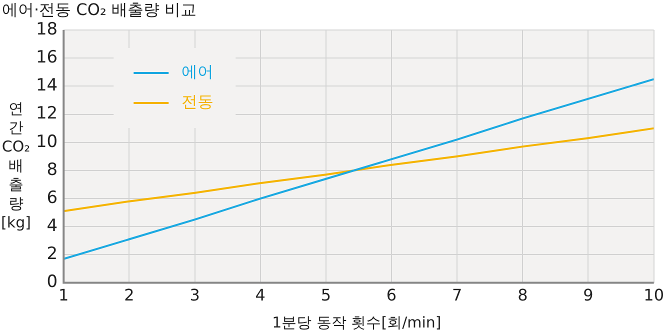 The height and width of the screenshot is (332, 668). I want to click on x-tick-label: 6, so click(391, 295).